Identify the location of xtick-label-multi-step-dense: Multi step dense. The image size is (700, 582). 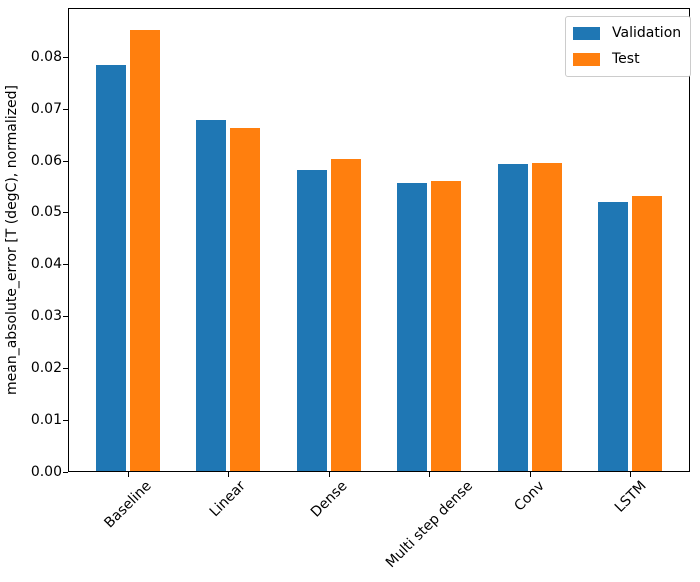
(429, 525).